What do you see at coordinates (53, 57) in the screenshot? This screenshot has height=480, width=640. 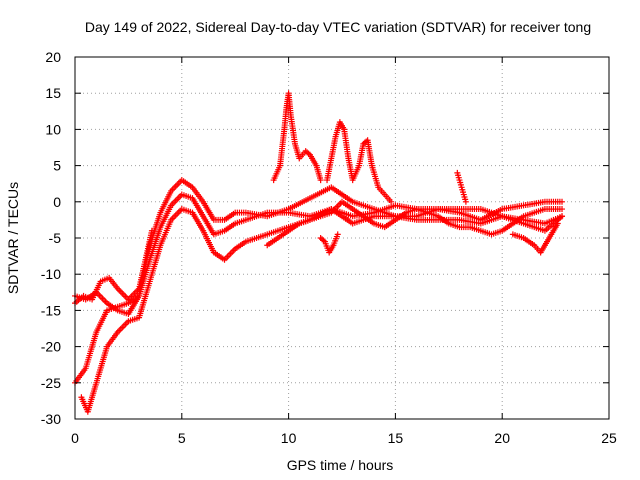 I see `y-tick-label: 20` at bounding box center [53, 57].